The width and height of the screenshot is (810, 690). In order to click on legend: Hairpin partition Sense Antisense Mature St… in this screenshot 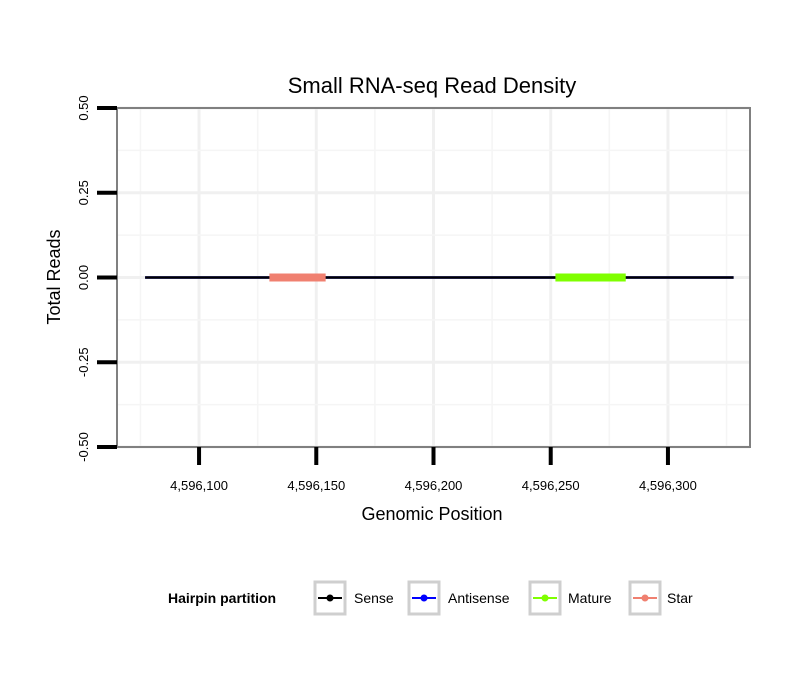, I will do `click(430, 598)`.